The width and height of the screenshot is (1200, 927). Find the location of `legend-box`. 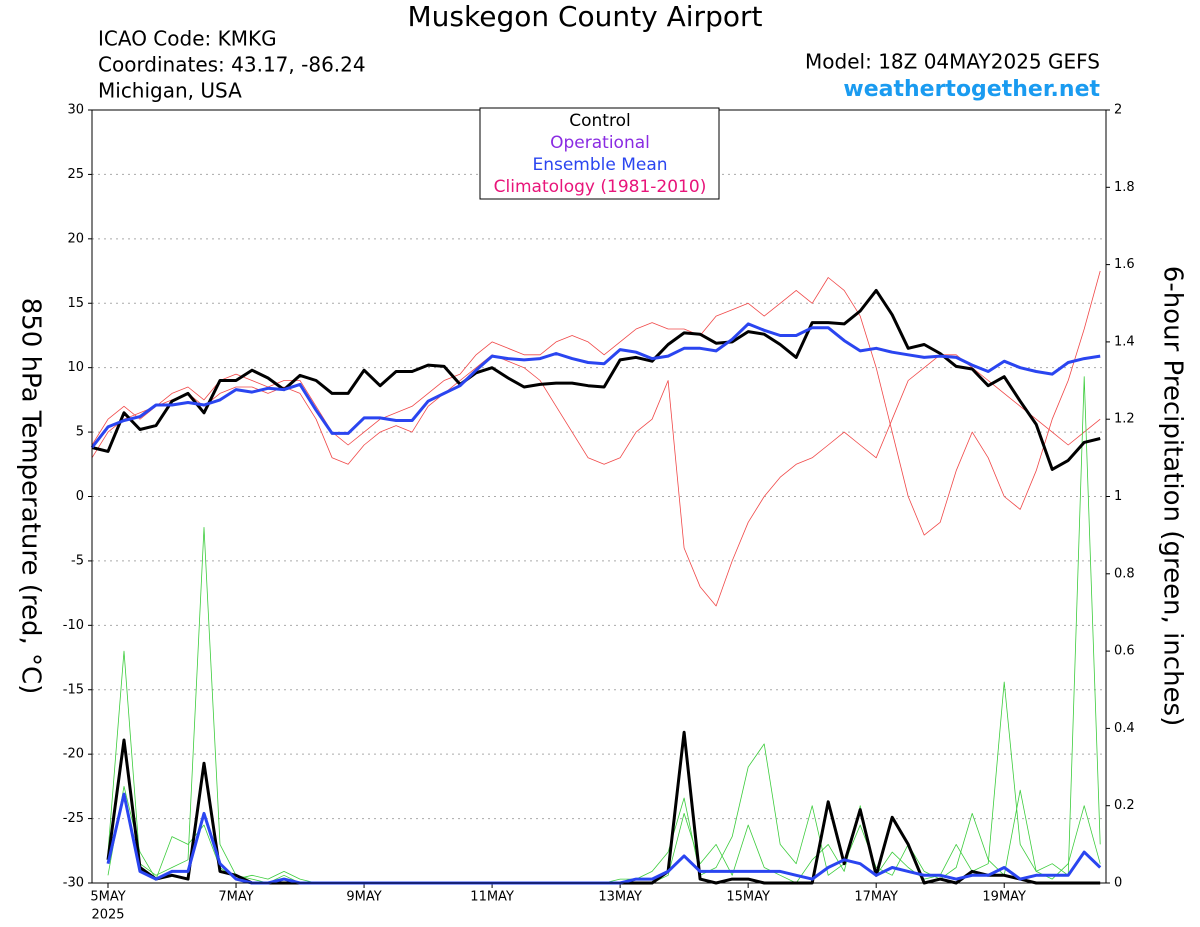

legend-box is located at coordinates (599, 153).